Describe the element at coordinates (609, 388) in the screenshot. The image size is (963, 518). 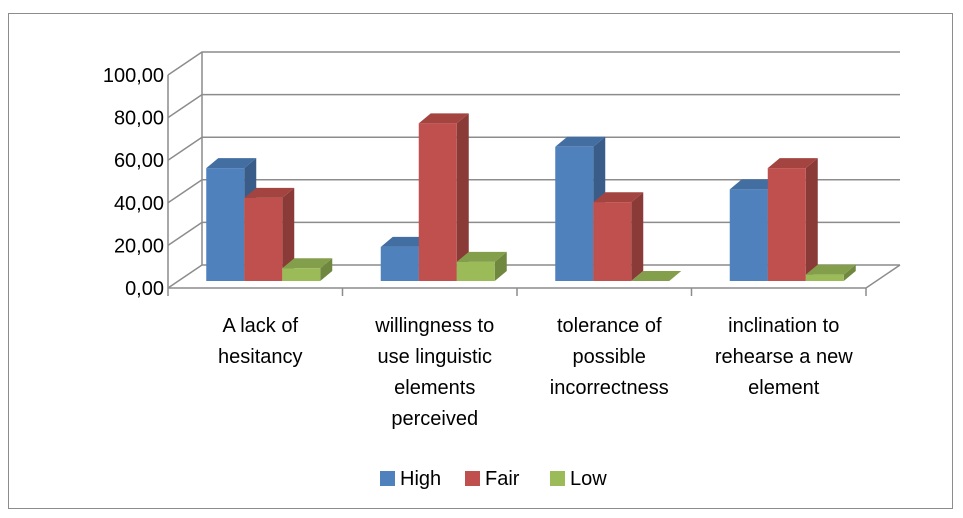
I see `x-category-label: incorrectness` at that location.